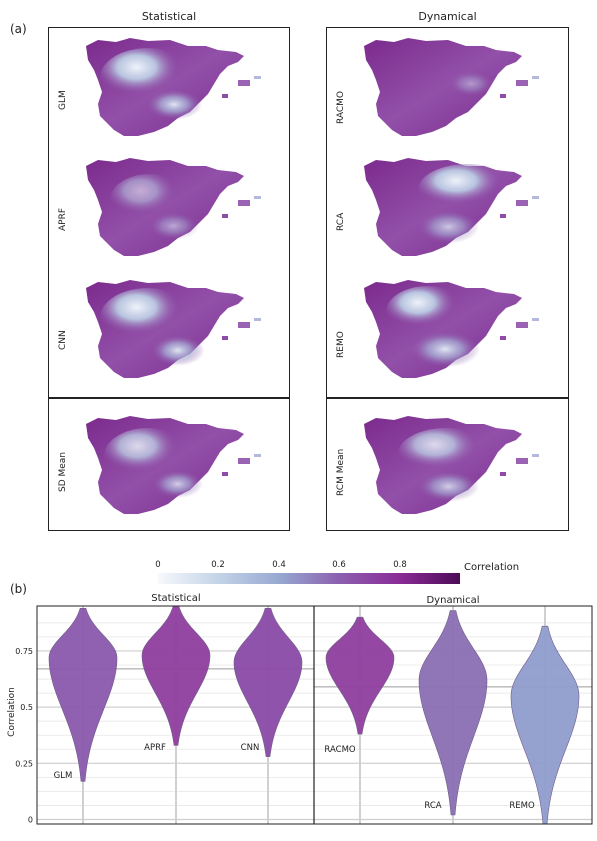 This screenshot has width=597, height=841. I want to click on colorbar-tick: 0.8, so click(400, 565).